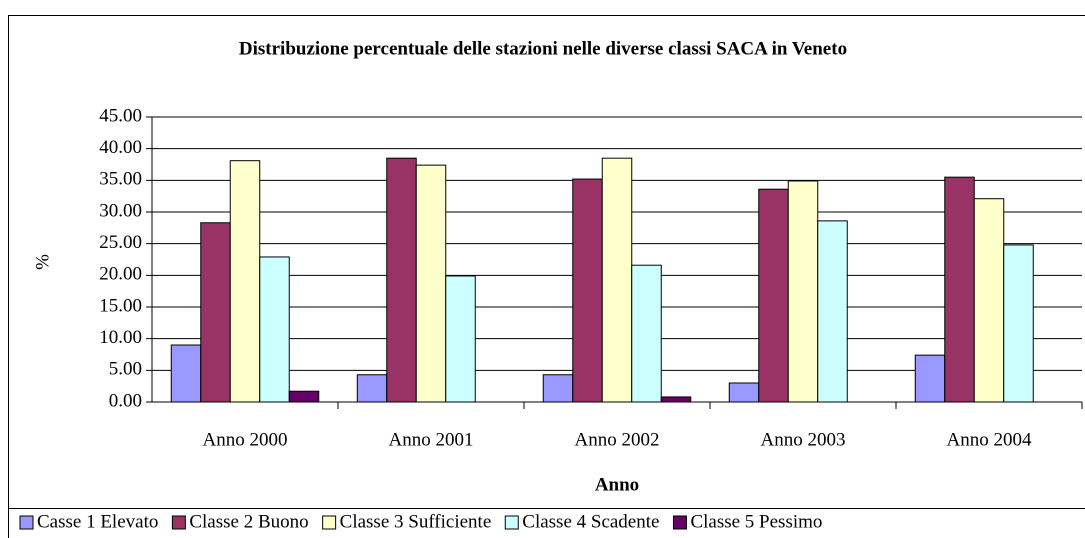  Describe the element at coordinates (120, 210) in the screenshot. I see `y-tick-label: 30.00` at that location.